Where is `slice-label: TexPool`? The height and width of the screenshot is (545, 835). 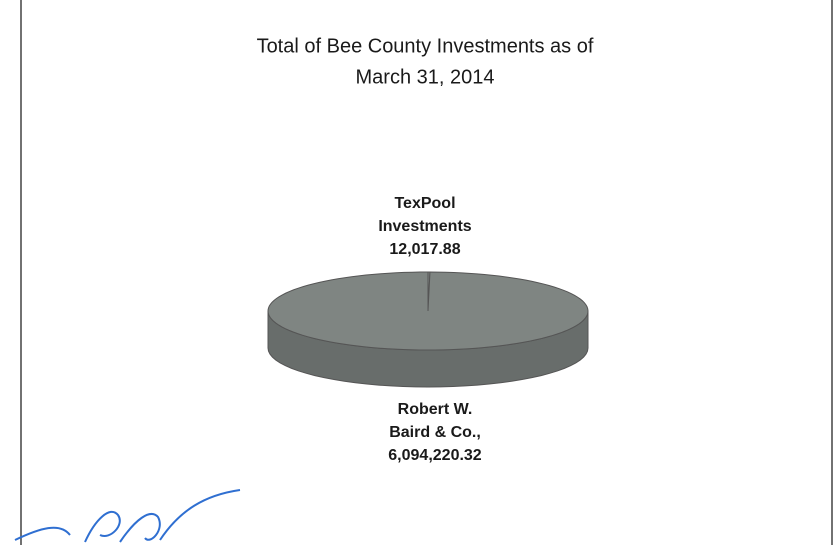
slice-label: TexPool is located at coordinates (424, 203).